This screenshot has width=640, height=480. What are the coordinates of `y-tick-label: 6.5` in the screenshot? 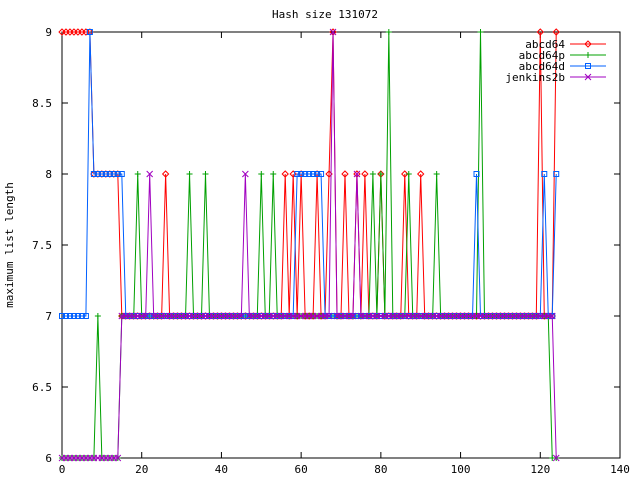 It's located at (42, 387).